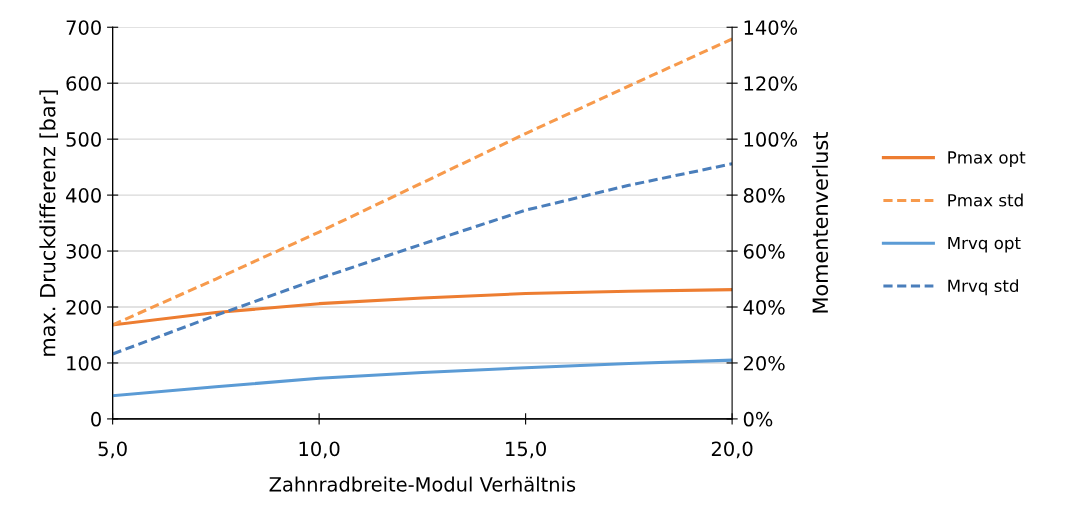  I want to click on y2-axis-title: Momentenverlust, so click(820, 222).